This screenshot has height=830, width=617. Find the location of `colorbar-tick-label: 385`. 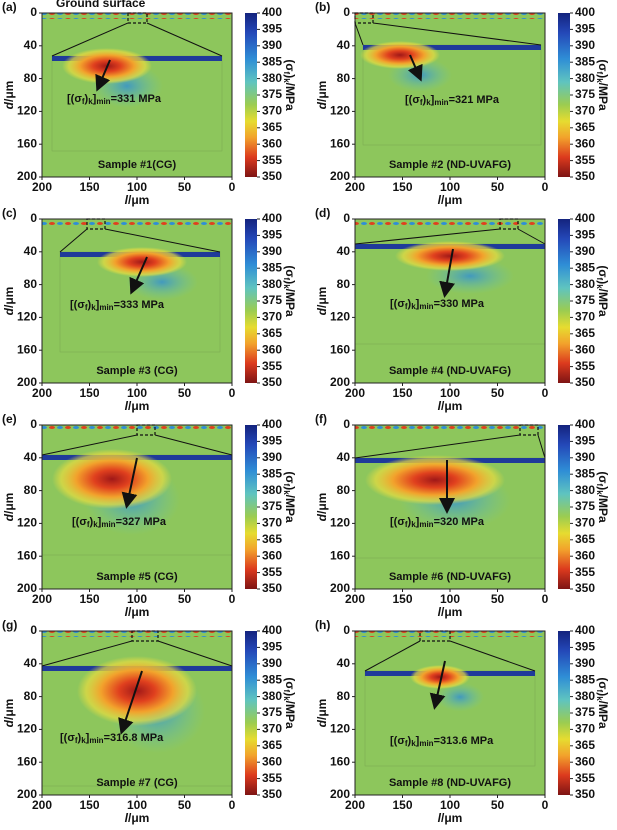

colorbar-tick-label: 385 is located at coordinates (272, 473).